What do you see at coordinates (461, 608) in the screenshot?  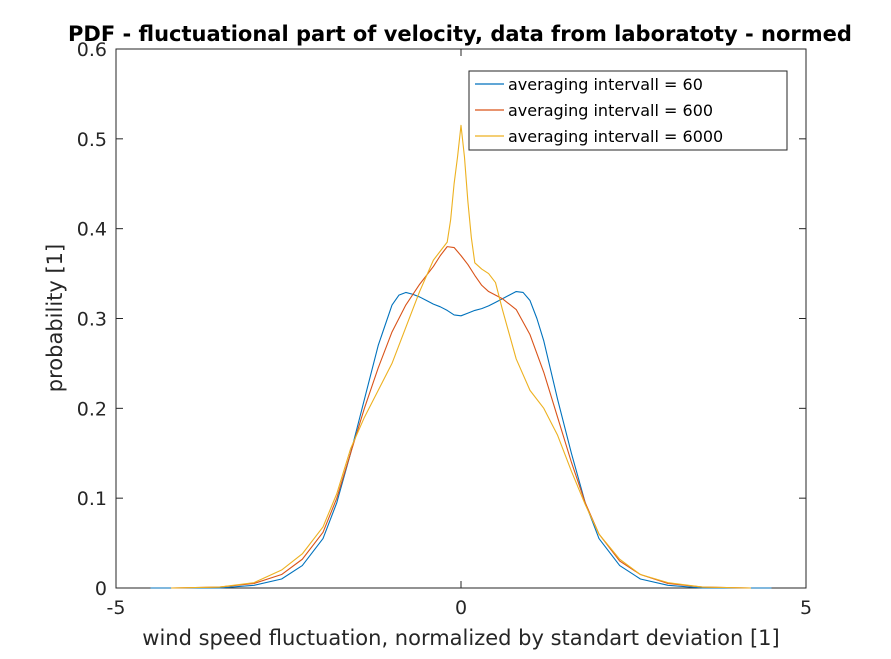 I see `x-tick-label: 0` at bounding box center [461, 608].